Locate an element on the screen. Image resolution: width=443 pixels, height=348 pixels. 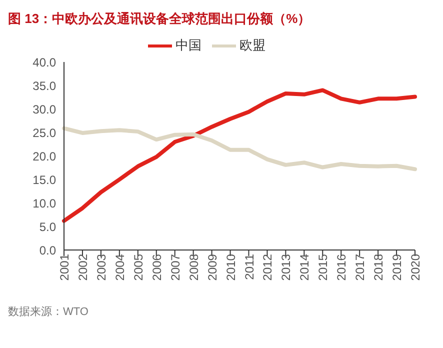
x-tick-label: 2012 is located at coordinates (267, 267).